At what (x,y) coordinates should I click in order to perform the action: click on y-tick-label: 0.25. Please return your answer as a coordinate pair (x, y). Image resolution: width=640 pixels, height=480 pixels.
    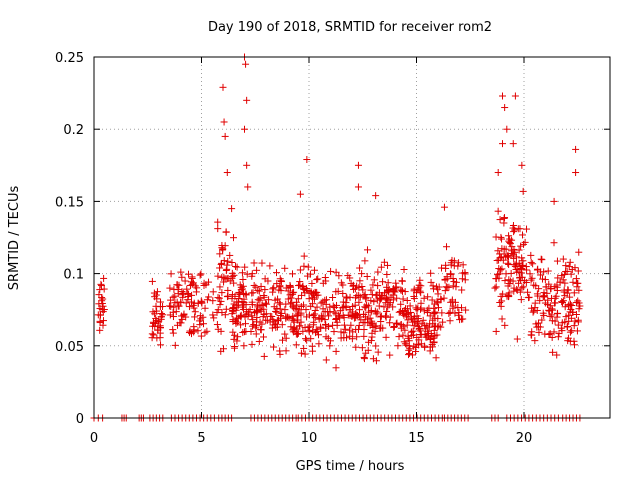
    Looking at the image, I should click on (69, 58).